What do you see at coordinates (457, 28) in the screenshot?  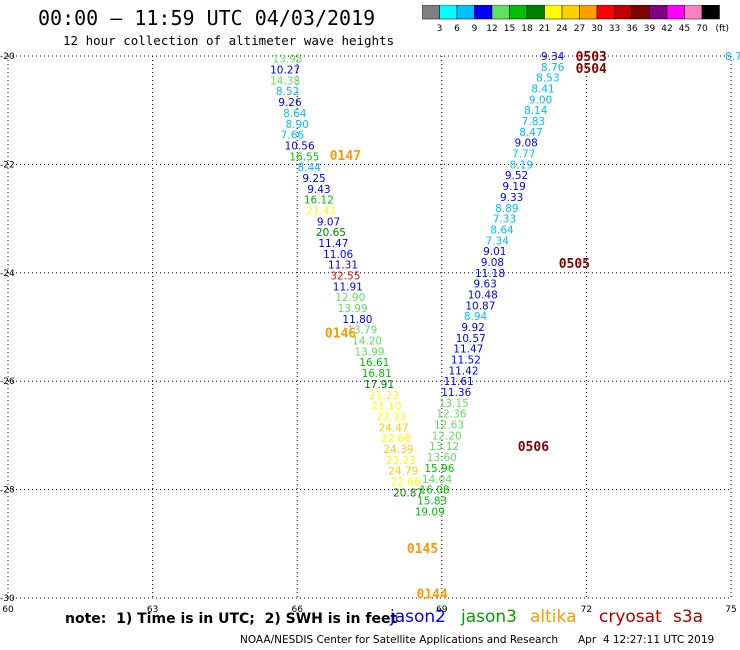 I see `colorbar-label: 6` at bounding box center [457, 28].